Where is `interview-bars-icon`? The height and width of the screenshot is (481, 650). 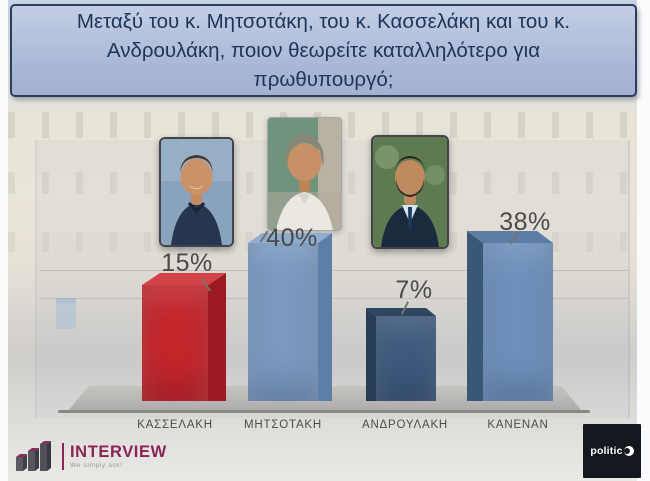
interview-bars-icon is located at coordinates (33, 456).